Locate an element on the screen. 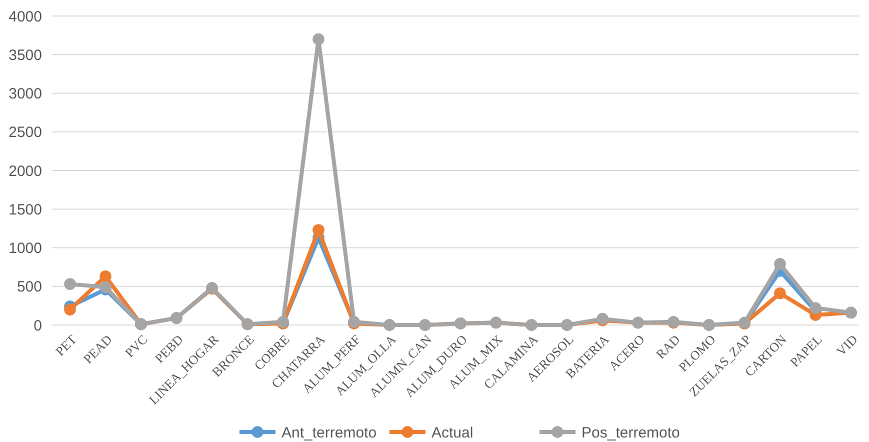  legend-label: Pos_terremoto is located at coordinates (631, 433).